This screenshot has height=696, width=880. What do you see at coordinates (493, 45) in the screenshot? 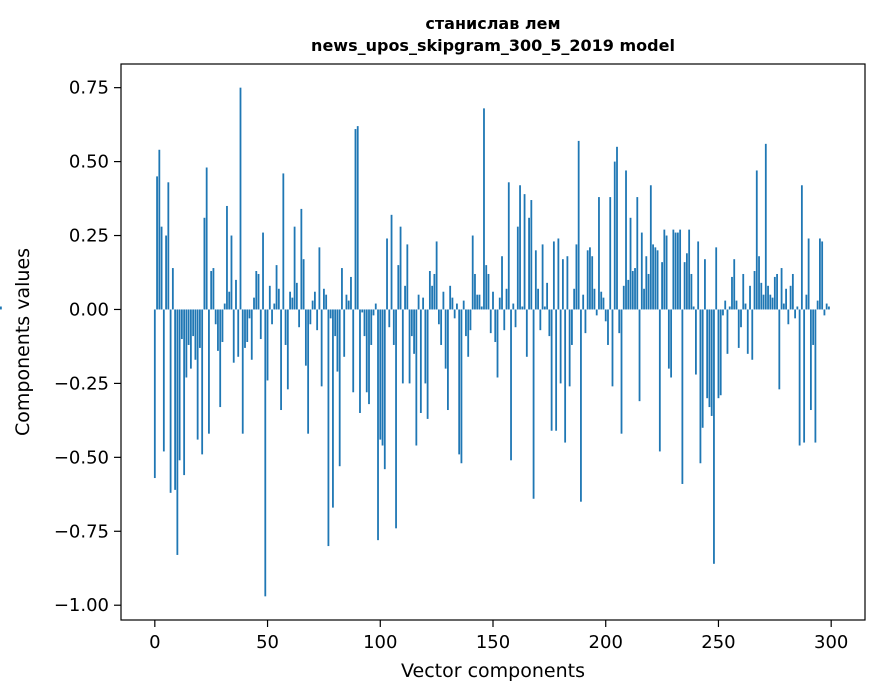
I see `chart-subtitle: news_upos_skipgram_300_5_2019 model` at bounding box center [493, 45].